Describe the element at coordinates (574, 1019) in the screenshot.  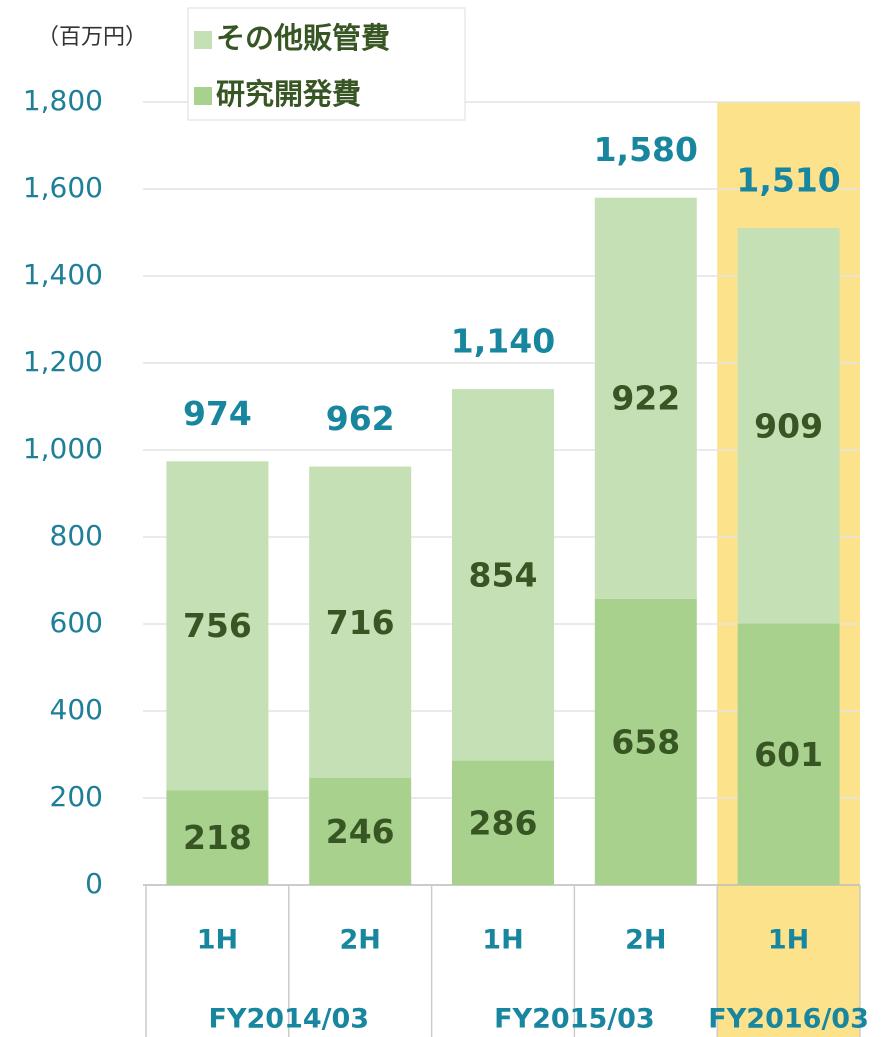
I see `group-label: FY2015/03` at that location.